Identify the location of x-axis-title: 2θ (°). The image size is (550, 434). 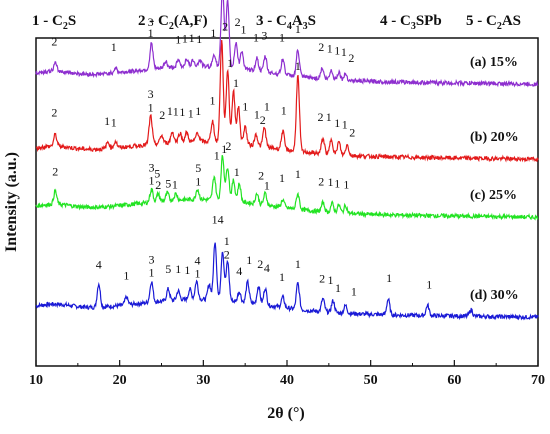
(285, 413).